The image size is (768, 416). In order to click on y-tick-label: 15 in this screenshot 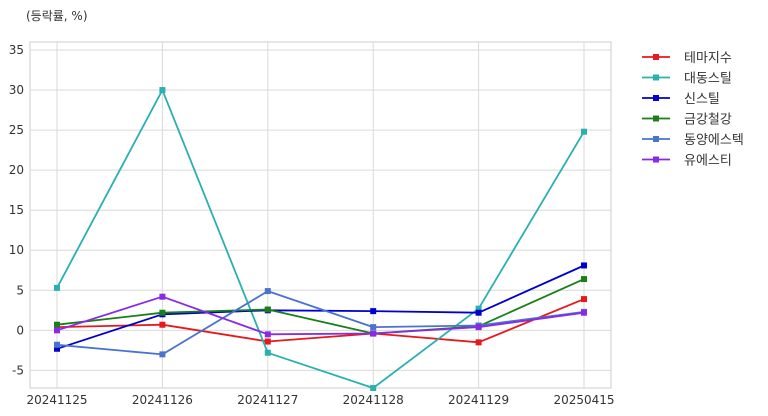, I will do `click(16, 210)`.